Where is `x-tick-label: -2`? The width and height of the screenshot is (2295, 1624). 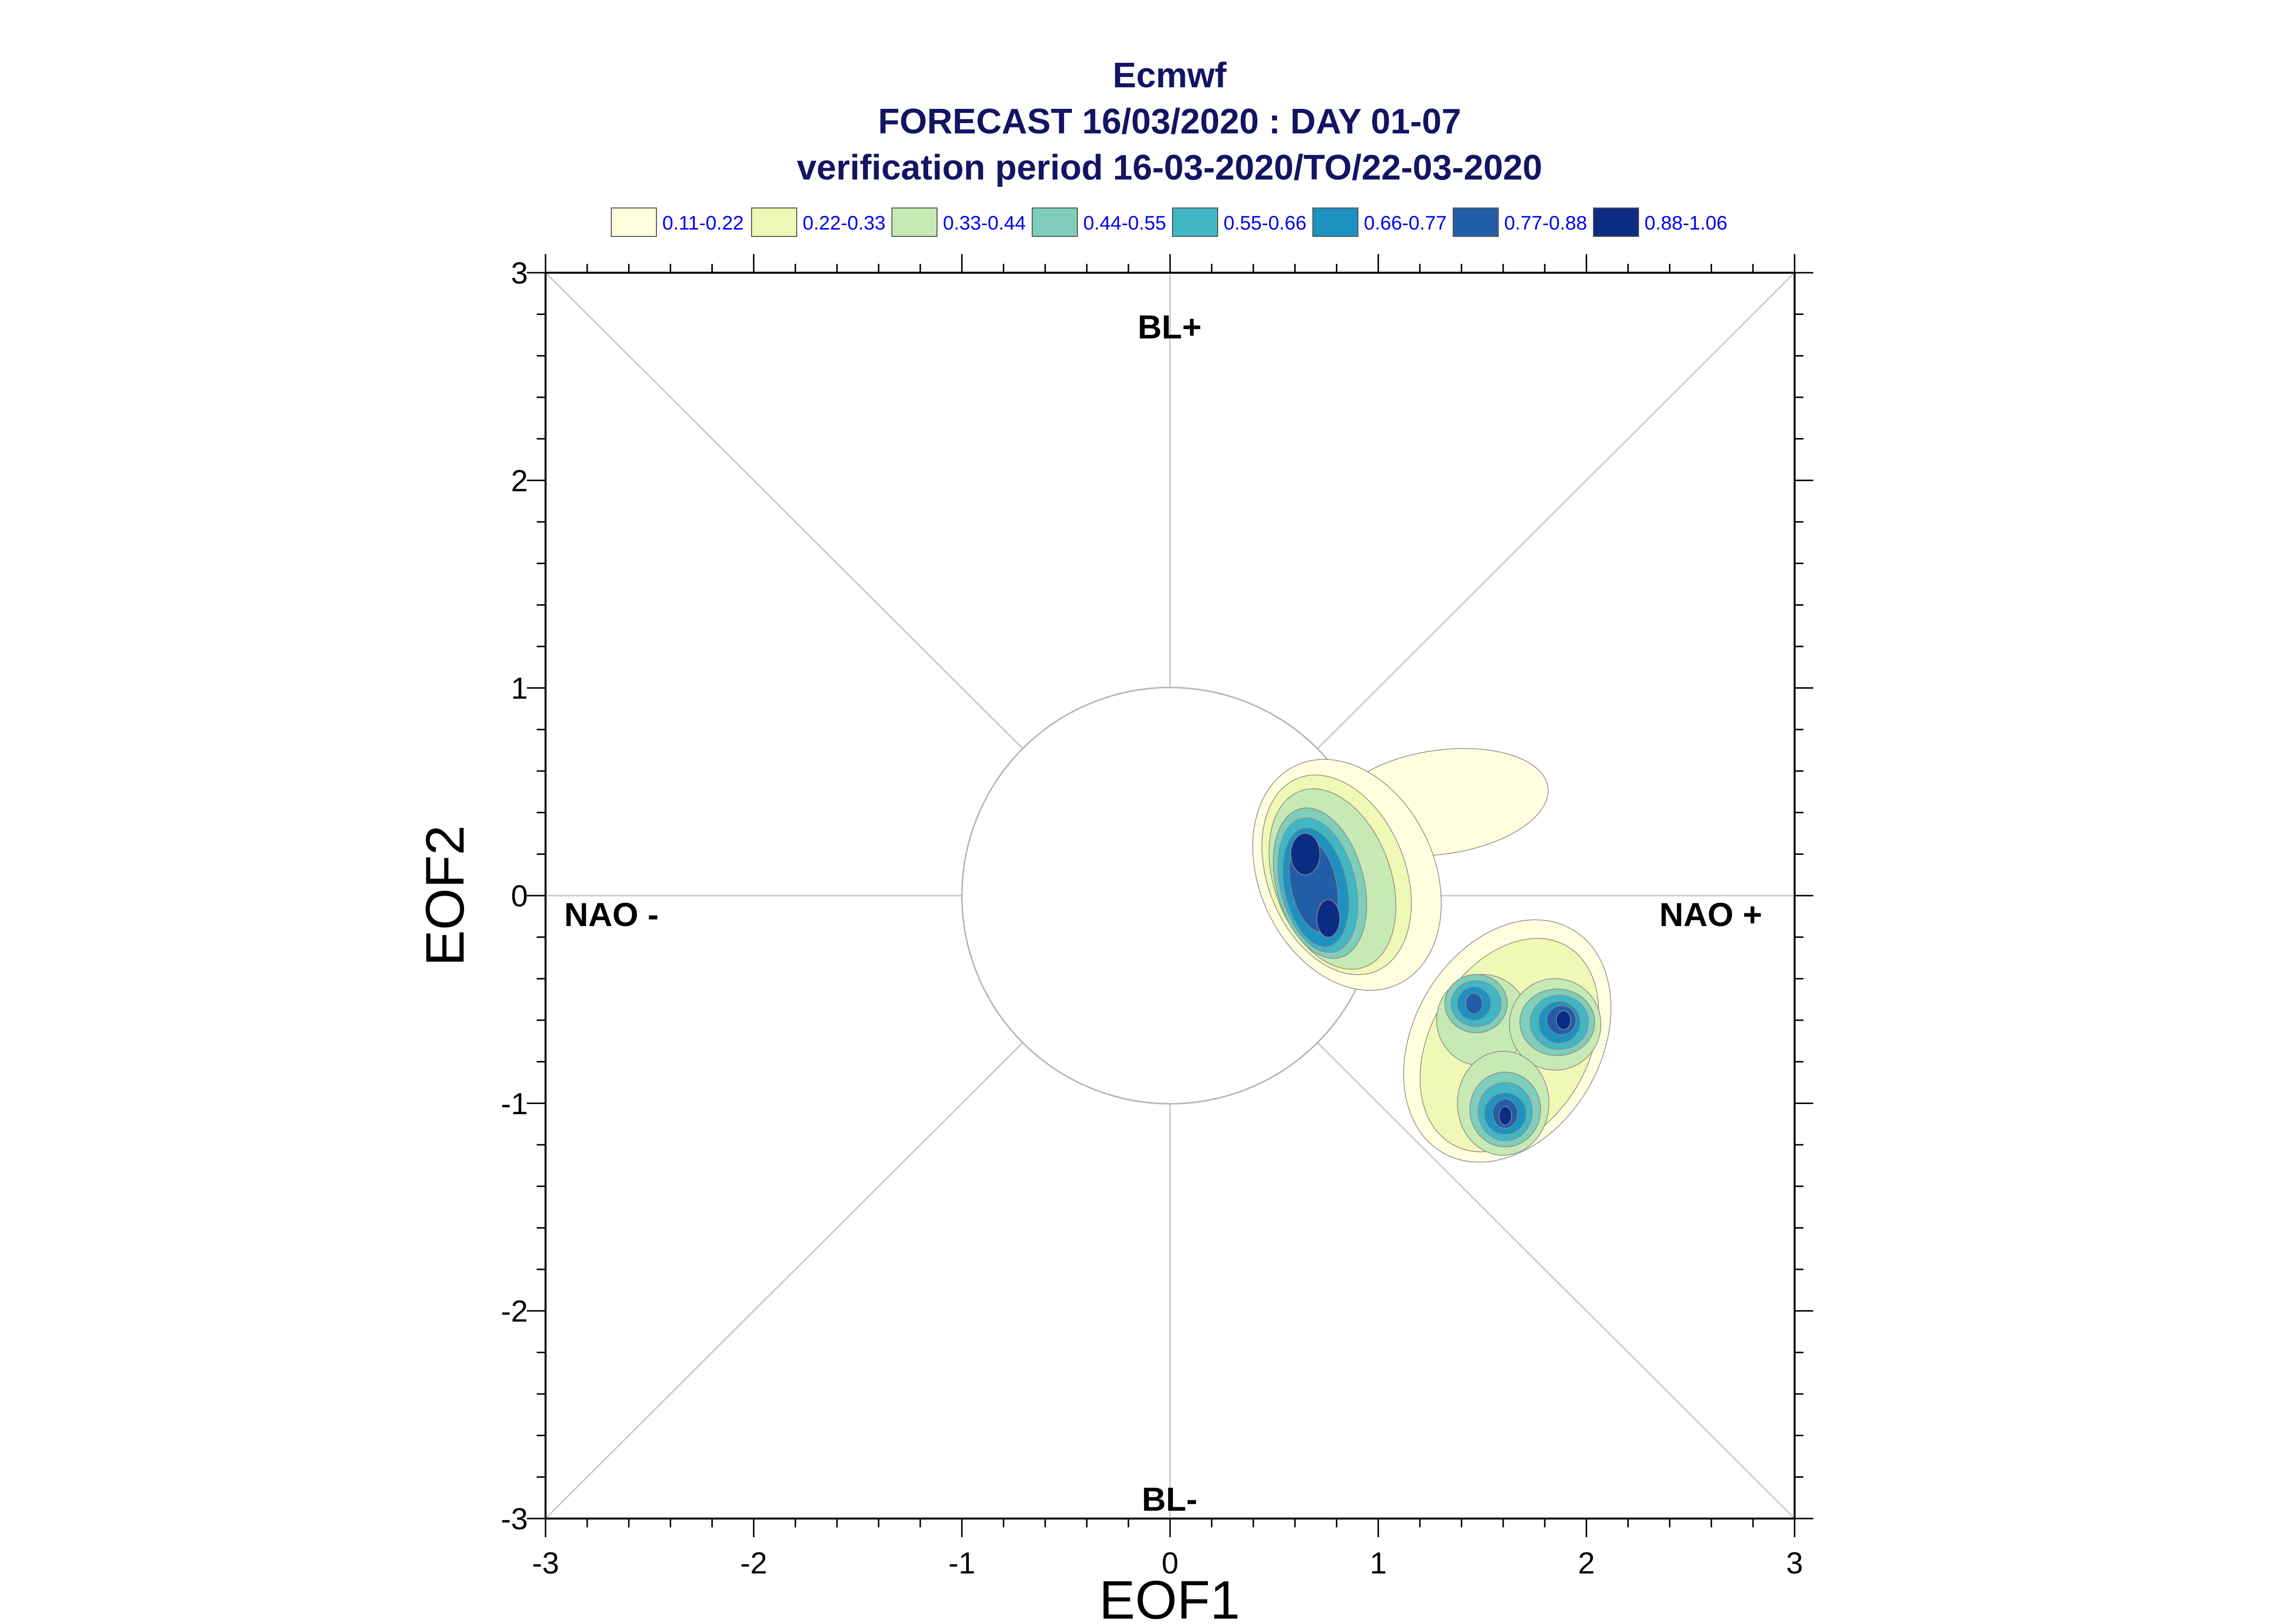 x-tick-label: -2 is located at coordinates (754, 1563).